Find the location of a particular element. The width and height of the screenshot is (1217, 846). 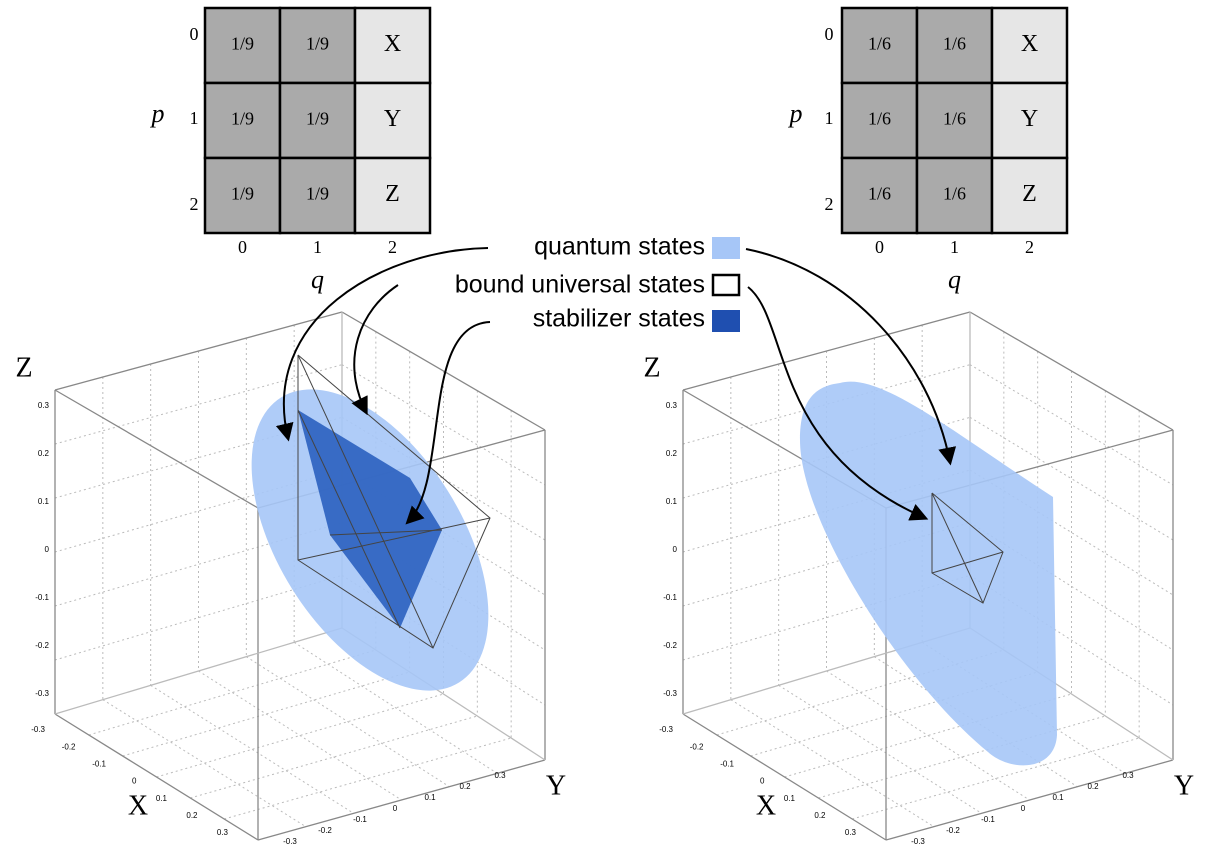

y-tick-label: 0.1 is located at coordinates (1058, 797).